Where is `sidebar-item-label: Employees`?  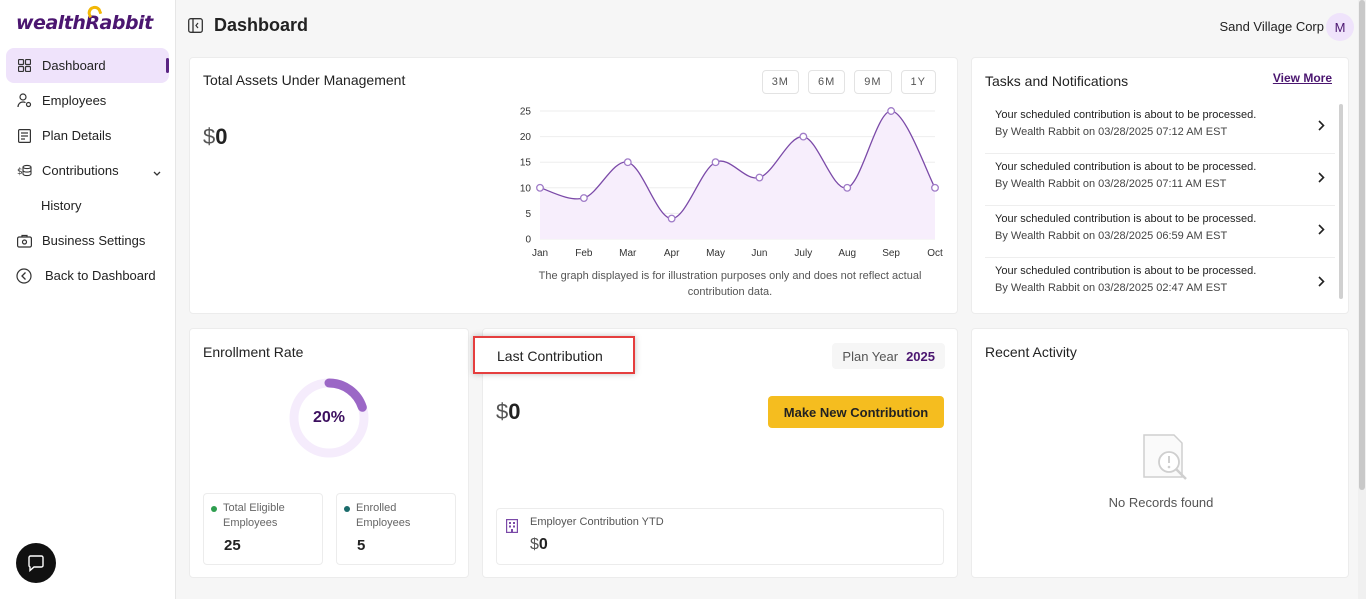
sidebar-item-label: Employees is located at coordinates (74, 100).